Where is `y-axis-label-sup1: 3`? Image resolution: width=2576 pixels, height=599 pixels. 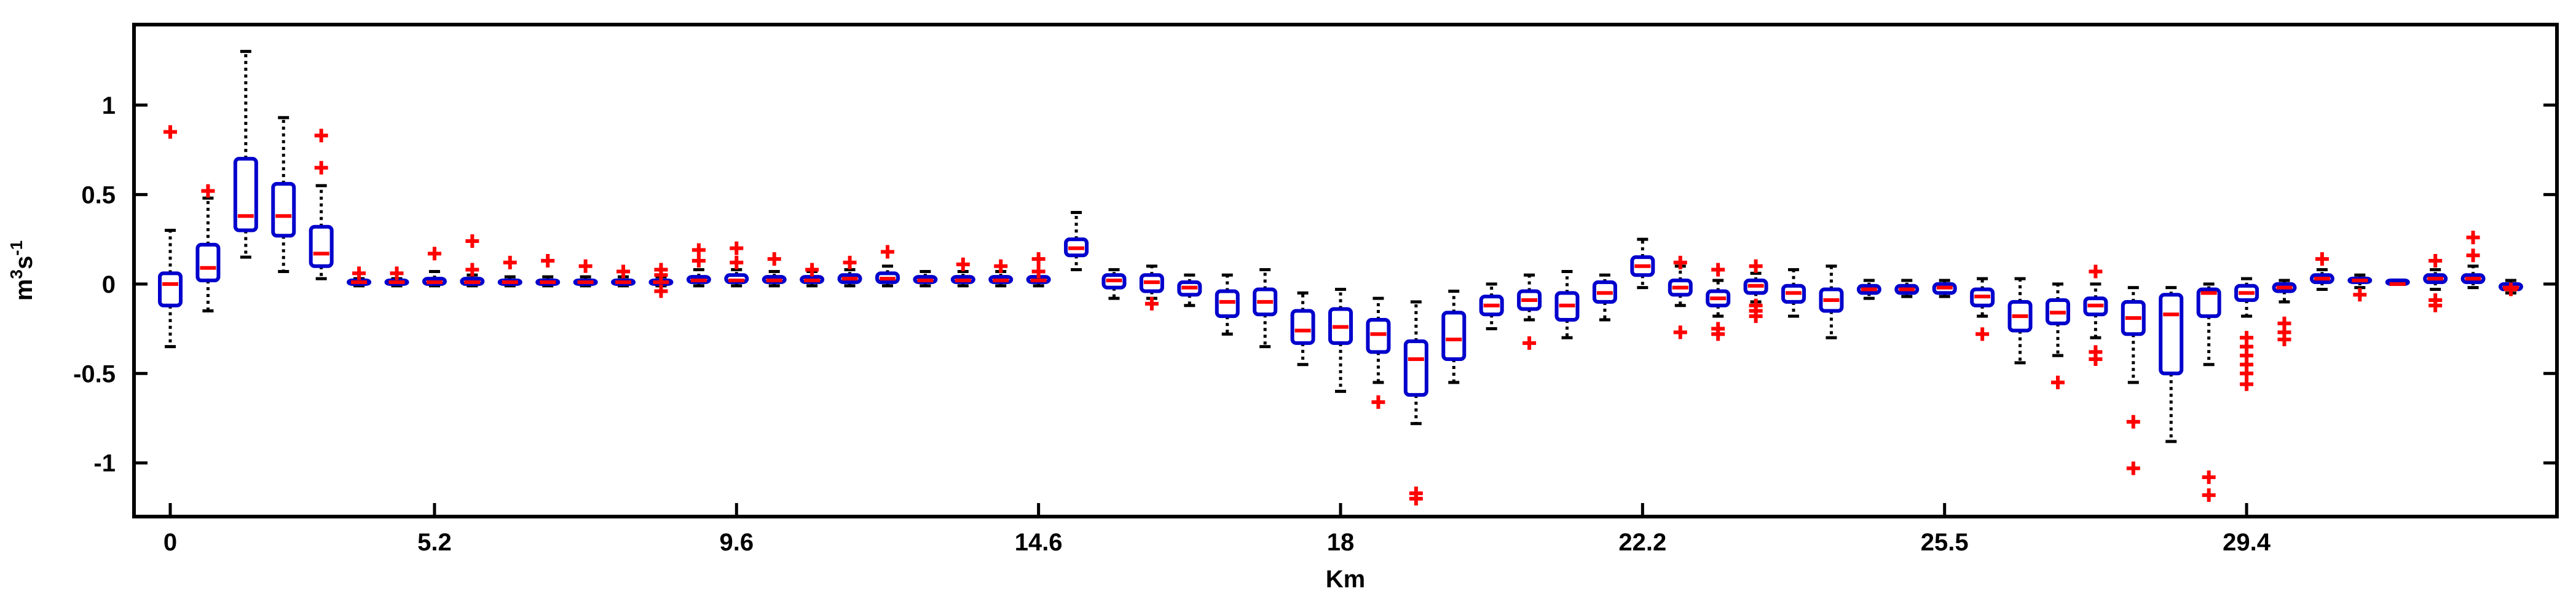 y-axis-label-sup1: 3 is located at coordinates (17, 274).